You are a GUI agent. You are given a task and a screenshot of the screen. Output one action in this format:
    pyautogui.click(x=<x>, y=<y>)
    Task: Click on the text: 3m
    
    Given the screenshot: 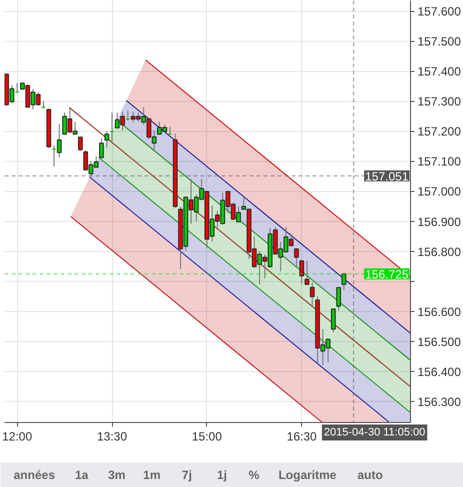 What is the action you would take?
    pyautogui.click(x=117, y=475)
    